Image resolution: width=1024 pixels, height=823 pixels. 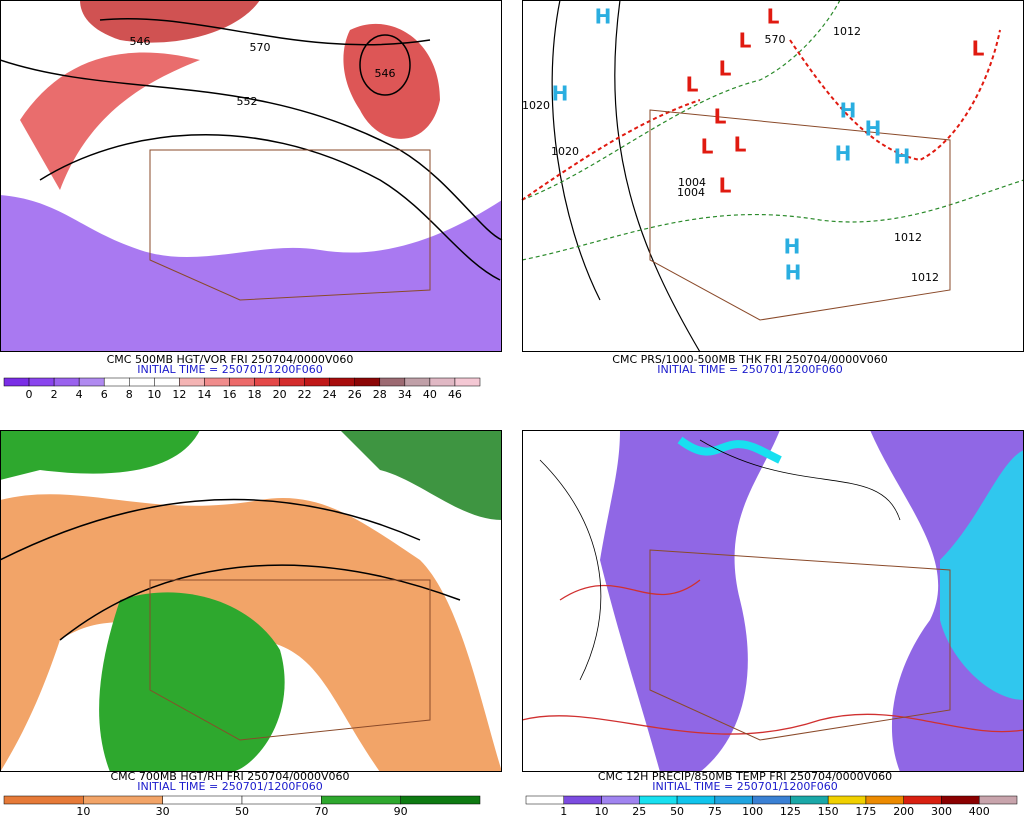 What do you see at coordinates (29, 394) in the screenshot?
I see `colorbar-label: 0` at bounding box center [29, 394].